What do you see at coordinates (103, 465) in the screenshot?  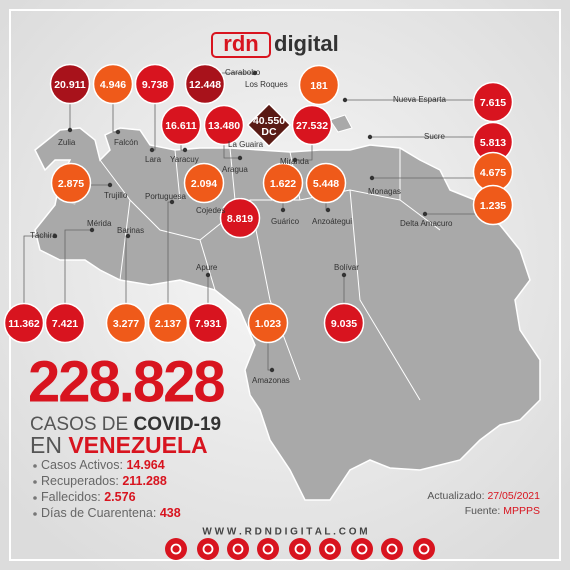 I see `stat-line: Casos Activos: 14.964` at bounding box center [103, 465].